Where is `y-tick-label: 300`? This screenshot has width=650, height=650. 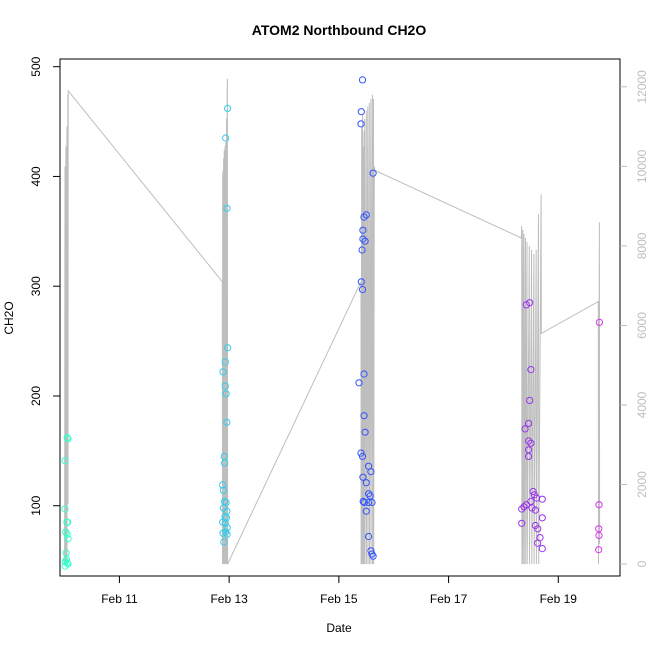
y-tick-label: 300 is located at coordinates (36, 286).